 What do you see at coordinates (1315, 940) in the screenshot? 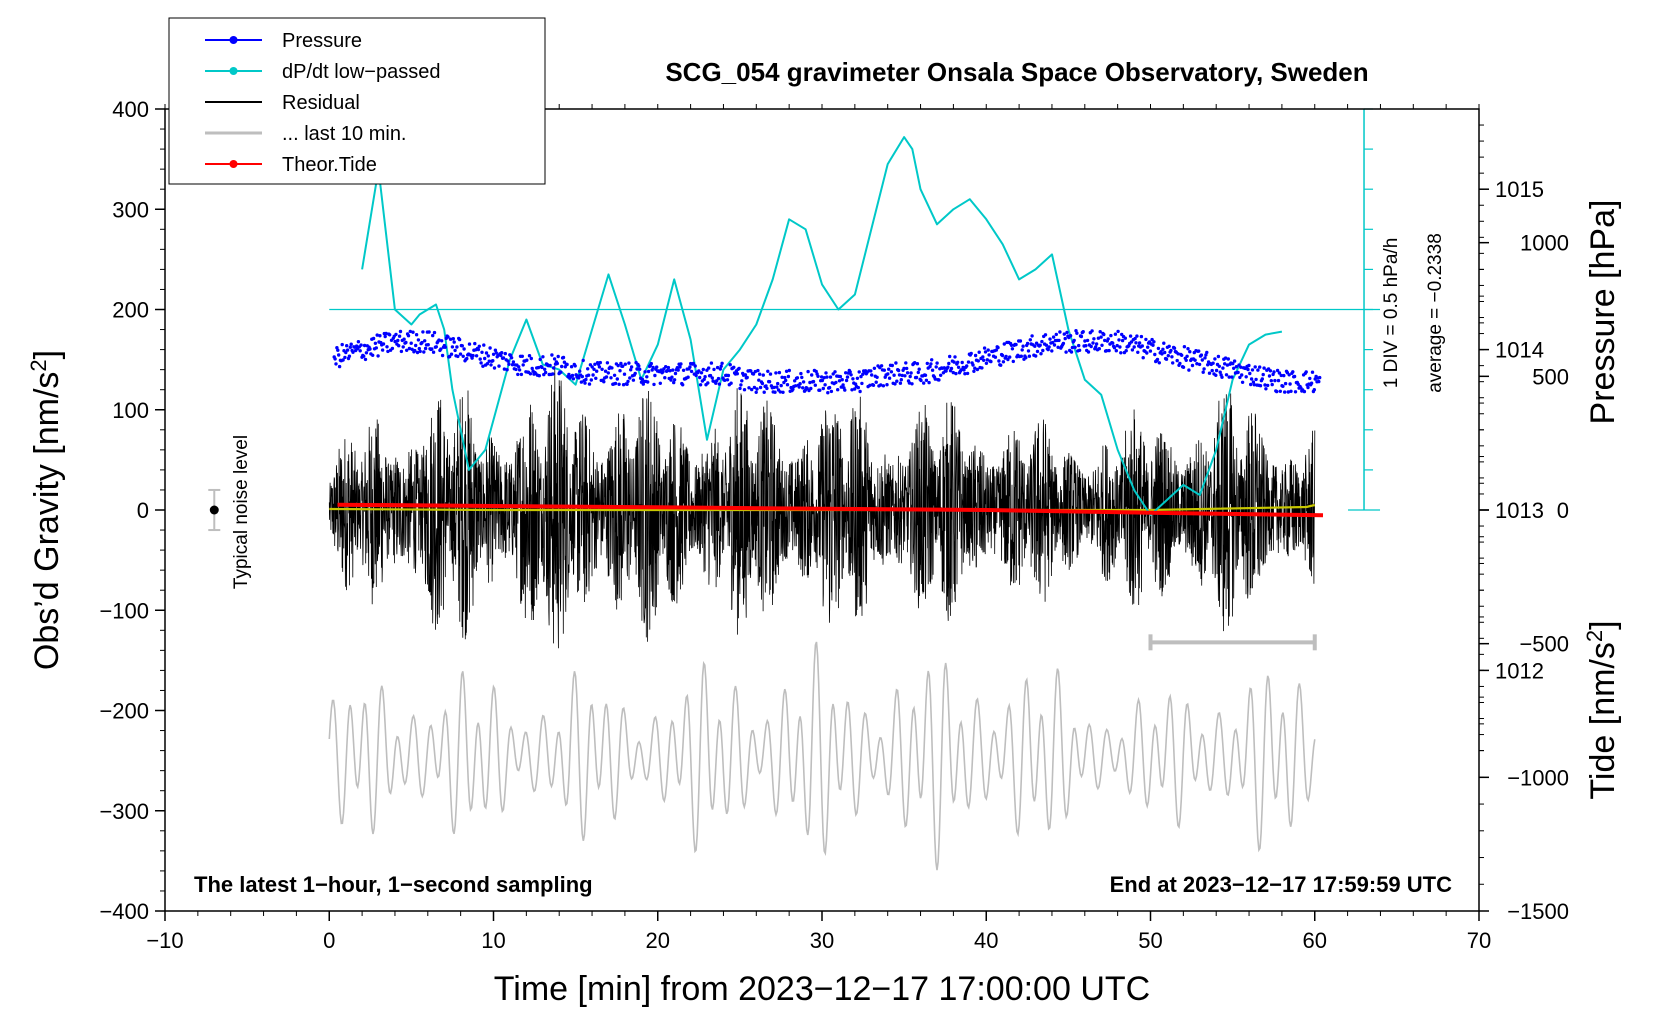
I see `x-tick-label: 60` at bounding box center [1315, 940].